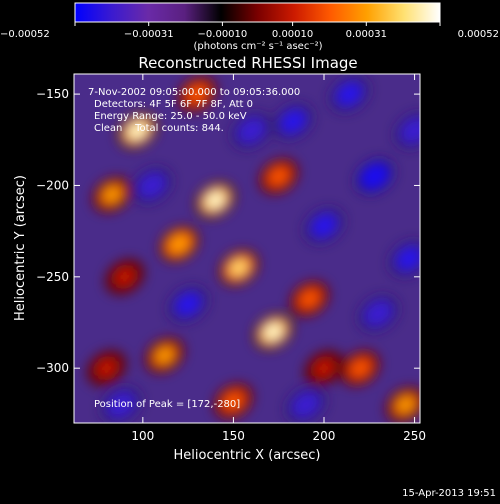  What do you see at coordinates (52, 368) in the screenshot?
I see `y-tick-label: −300` at bounding box center [52, 368].